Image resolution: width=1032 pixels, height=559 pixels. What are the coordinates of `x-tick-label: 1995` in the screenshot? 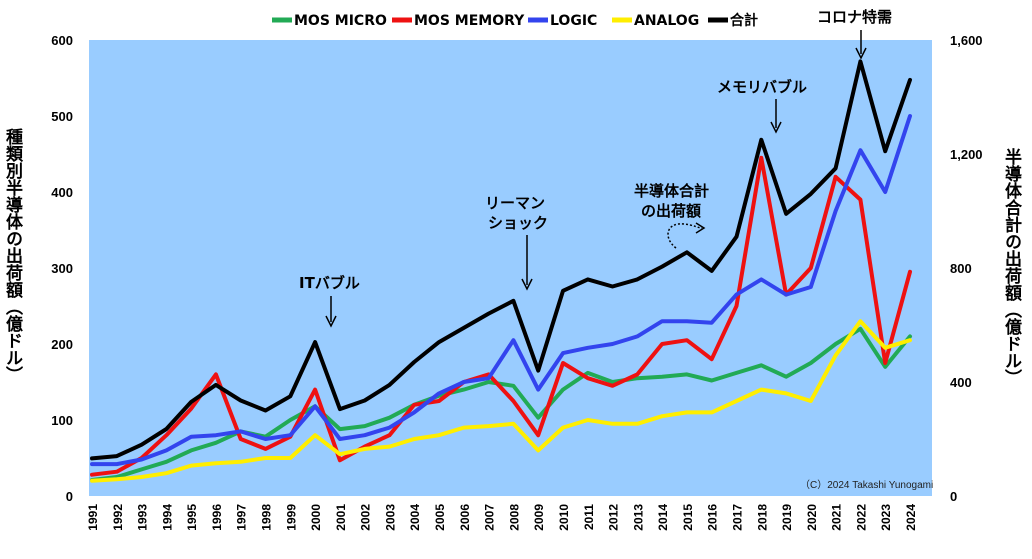 It's located at (192, 517).